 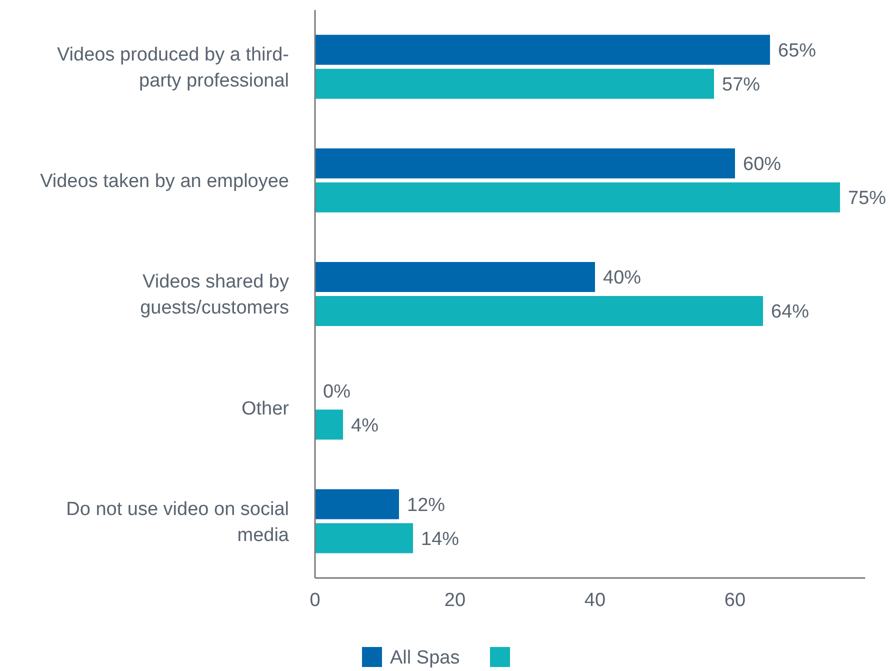 I want to click on data-label: 57%, so click(x=741, y=85).